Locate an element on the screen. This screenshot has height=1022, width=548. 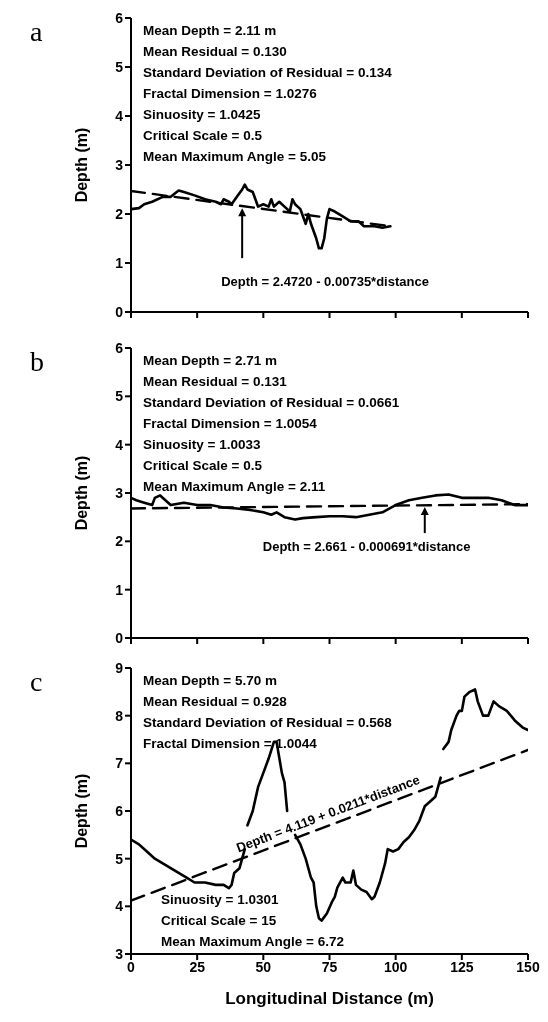
annotation: Mean Residual = 0.928 is located at coordinates (215, 702).